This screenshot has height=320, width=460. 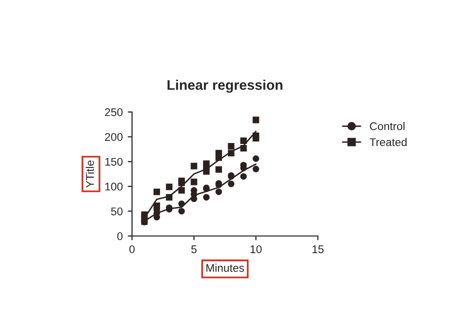 I want to click on y-tick-label: 50, so click(x=117, y=211).